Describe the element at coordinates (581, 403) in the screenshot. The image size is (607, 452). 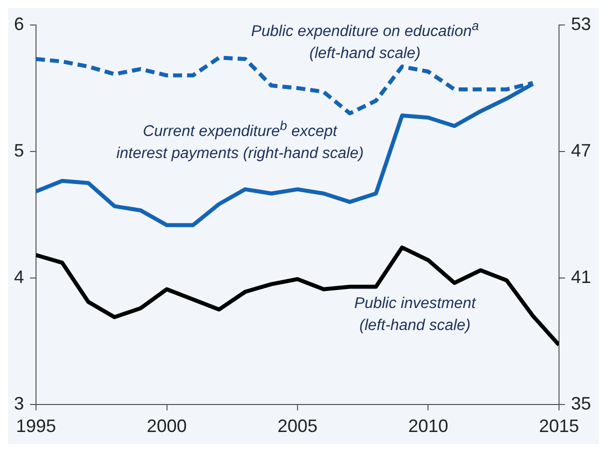
I see `y2-tick-label: 35` at that location.